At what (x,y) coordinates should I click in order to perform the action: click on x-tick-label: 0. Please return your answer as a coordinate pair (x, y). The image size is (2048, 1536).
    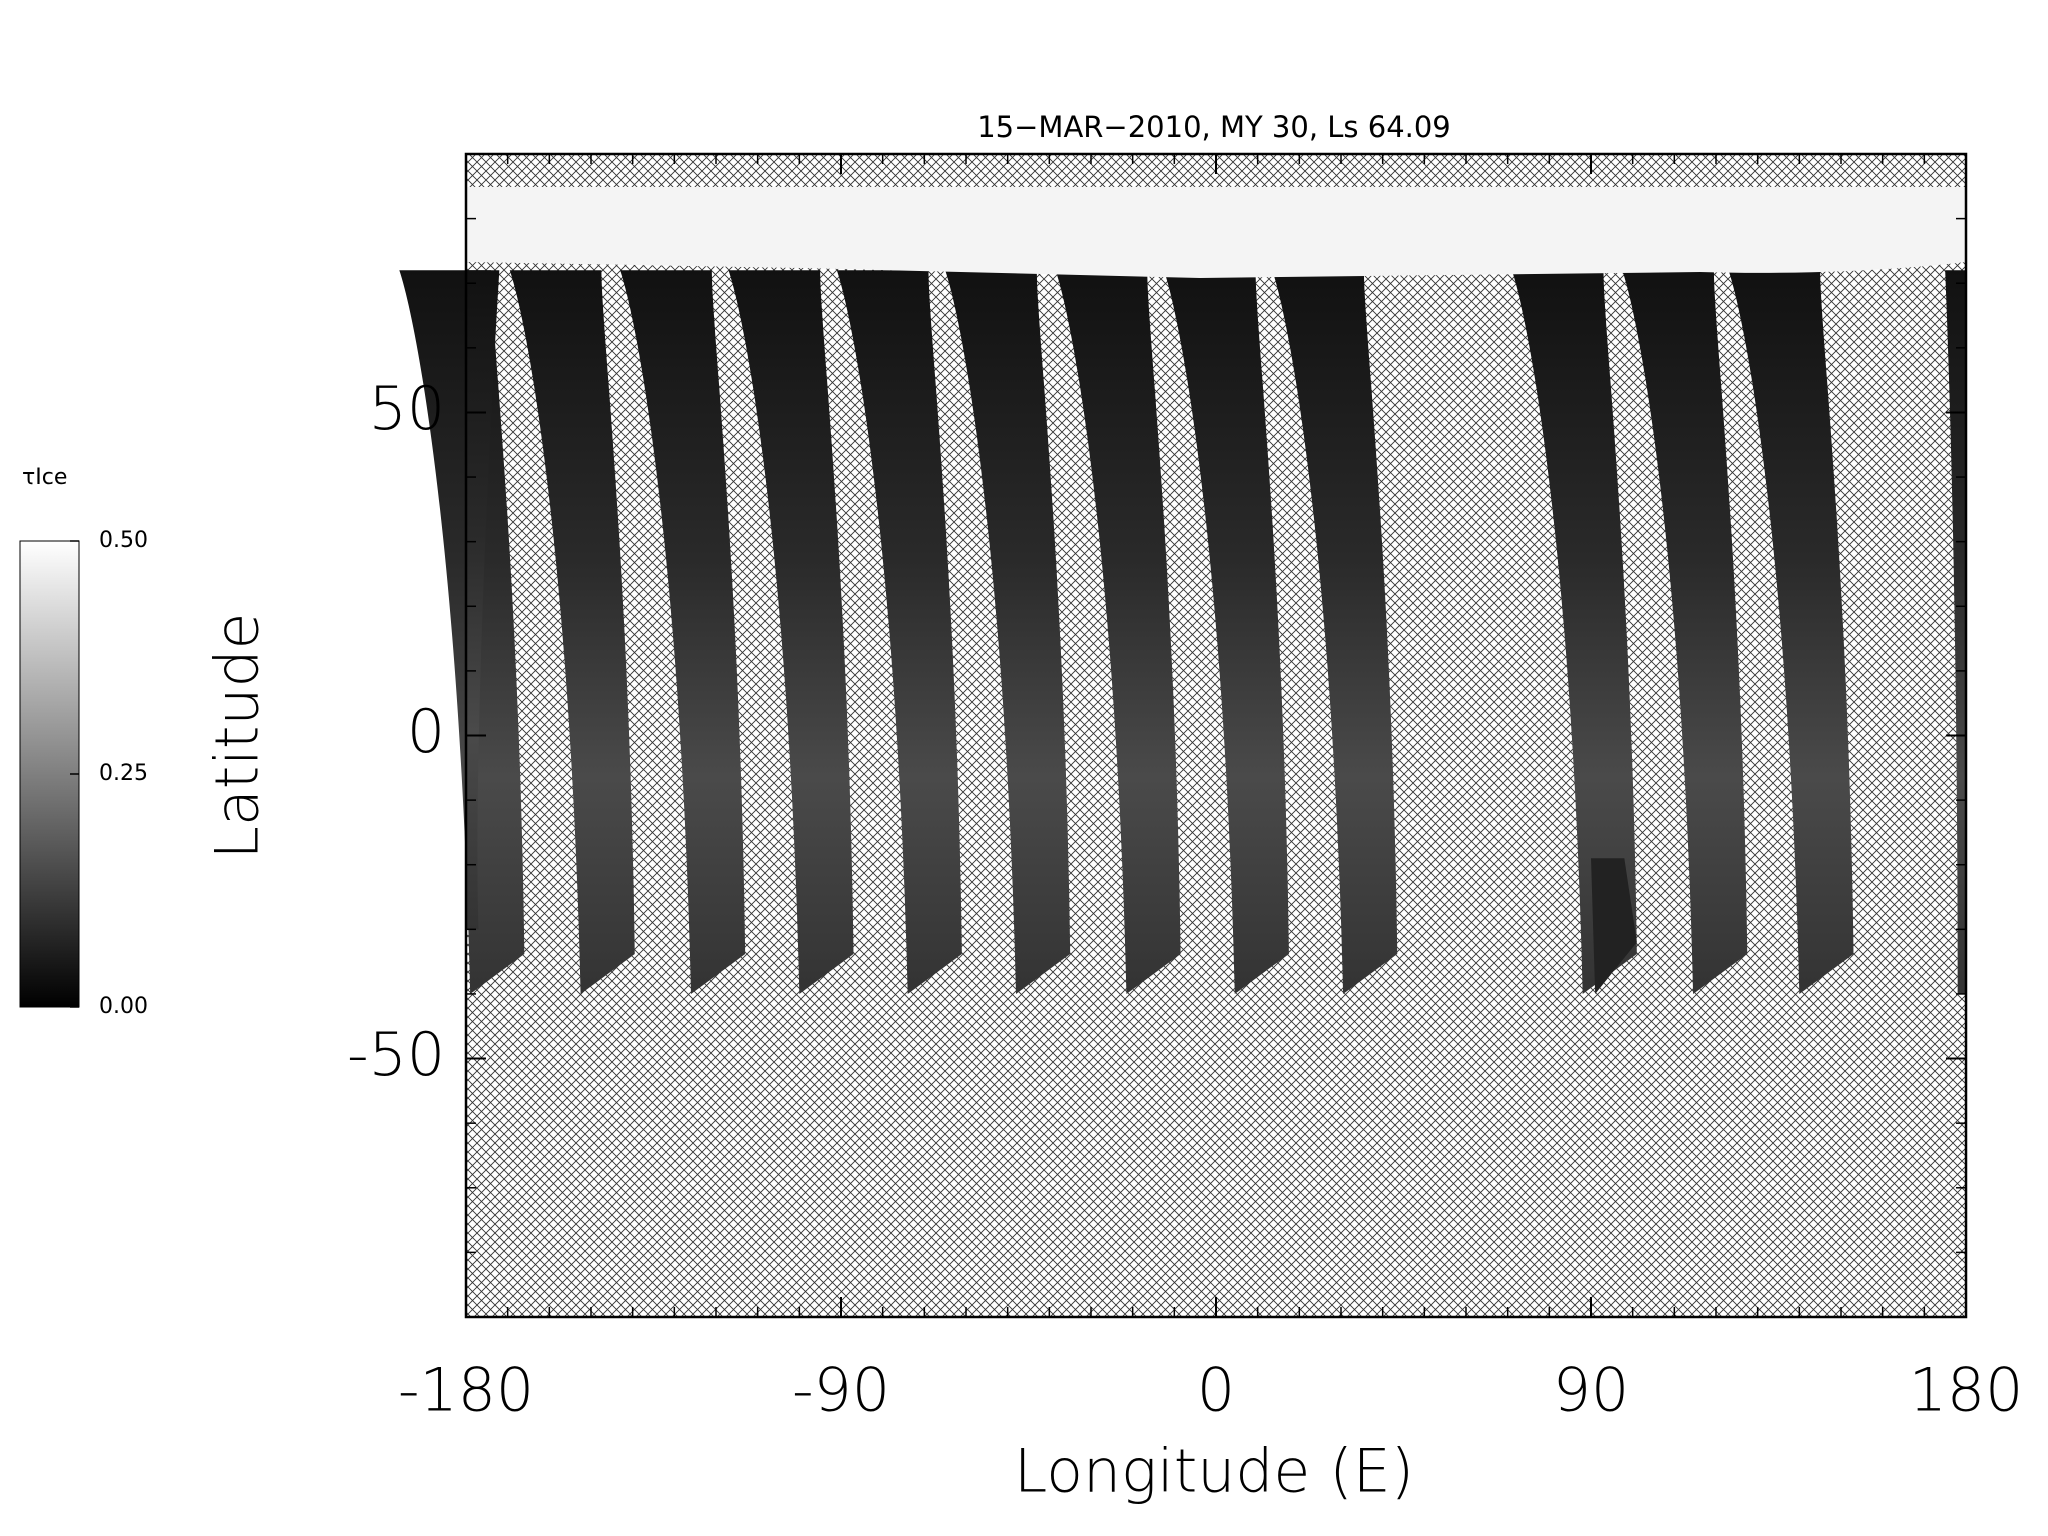
    Looking at the image, I should click on (1216, 1391).